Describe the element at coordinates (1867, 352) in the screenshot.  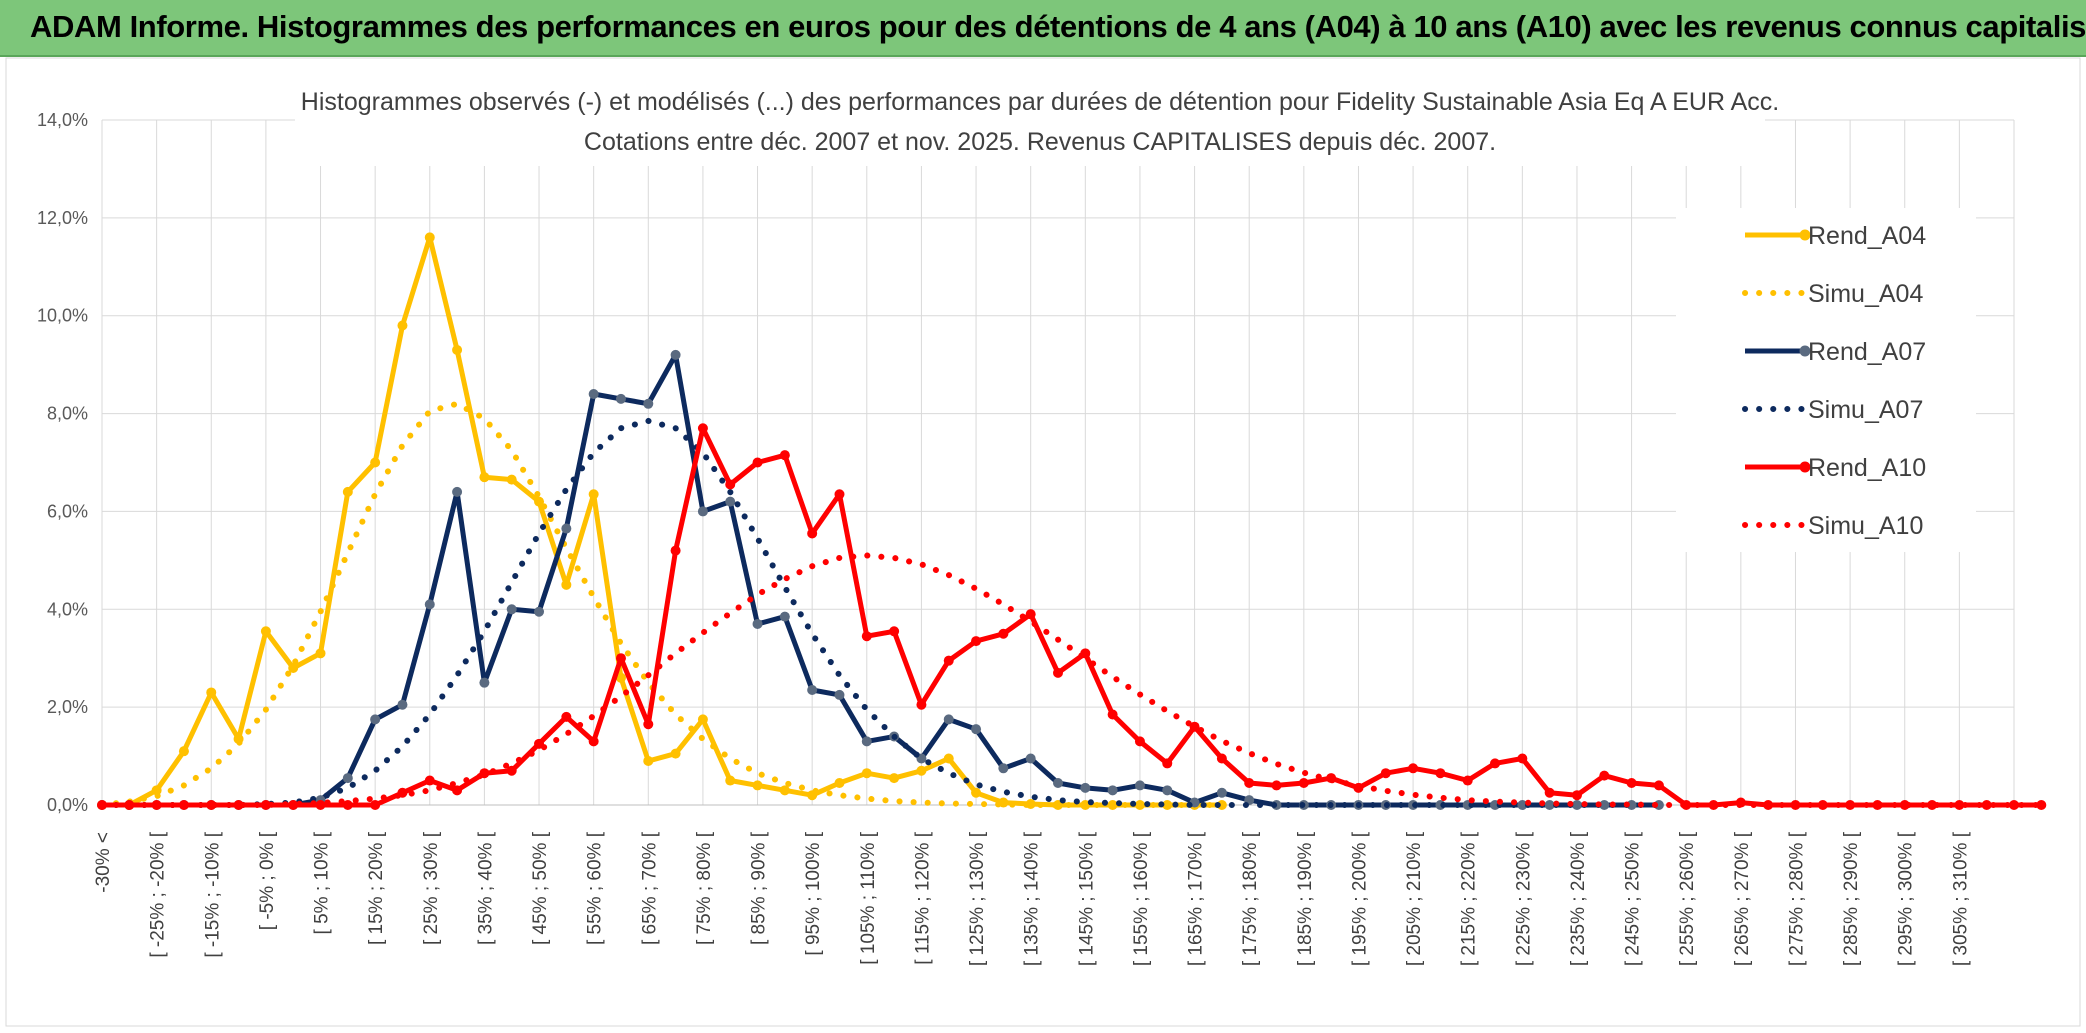
I see `legend-label-rend-a07: Rend_A07` at that location.